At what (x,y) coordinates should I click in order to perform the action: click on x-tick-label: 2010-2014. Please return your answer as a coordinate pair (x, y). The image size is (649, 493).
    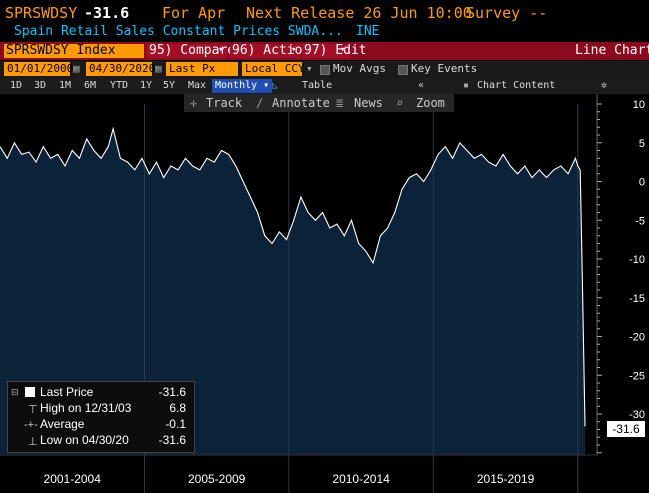
    Looking at the image, I should click on (361, 479).